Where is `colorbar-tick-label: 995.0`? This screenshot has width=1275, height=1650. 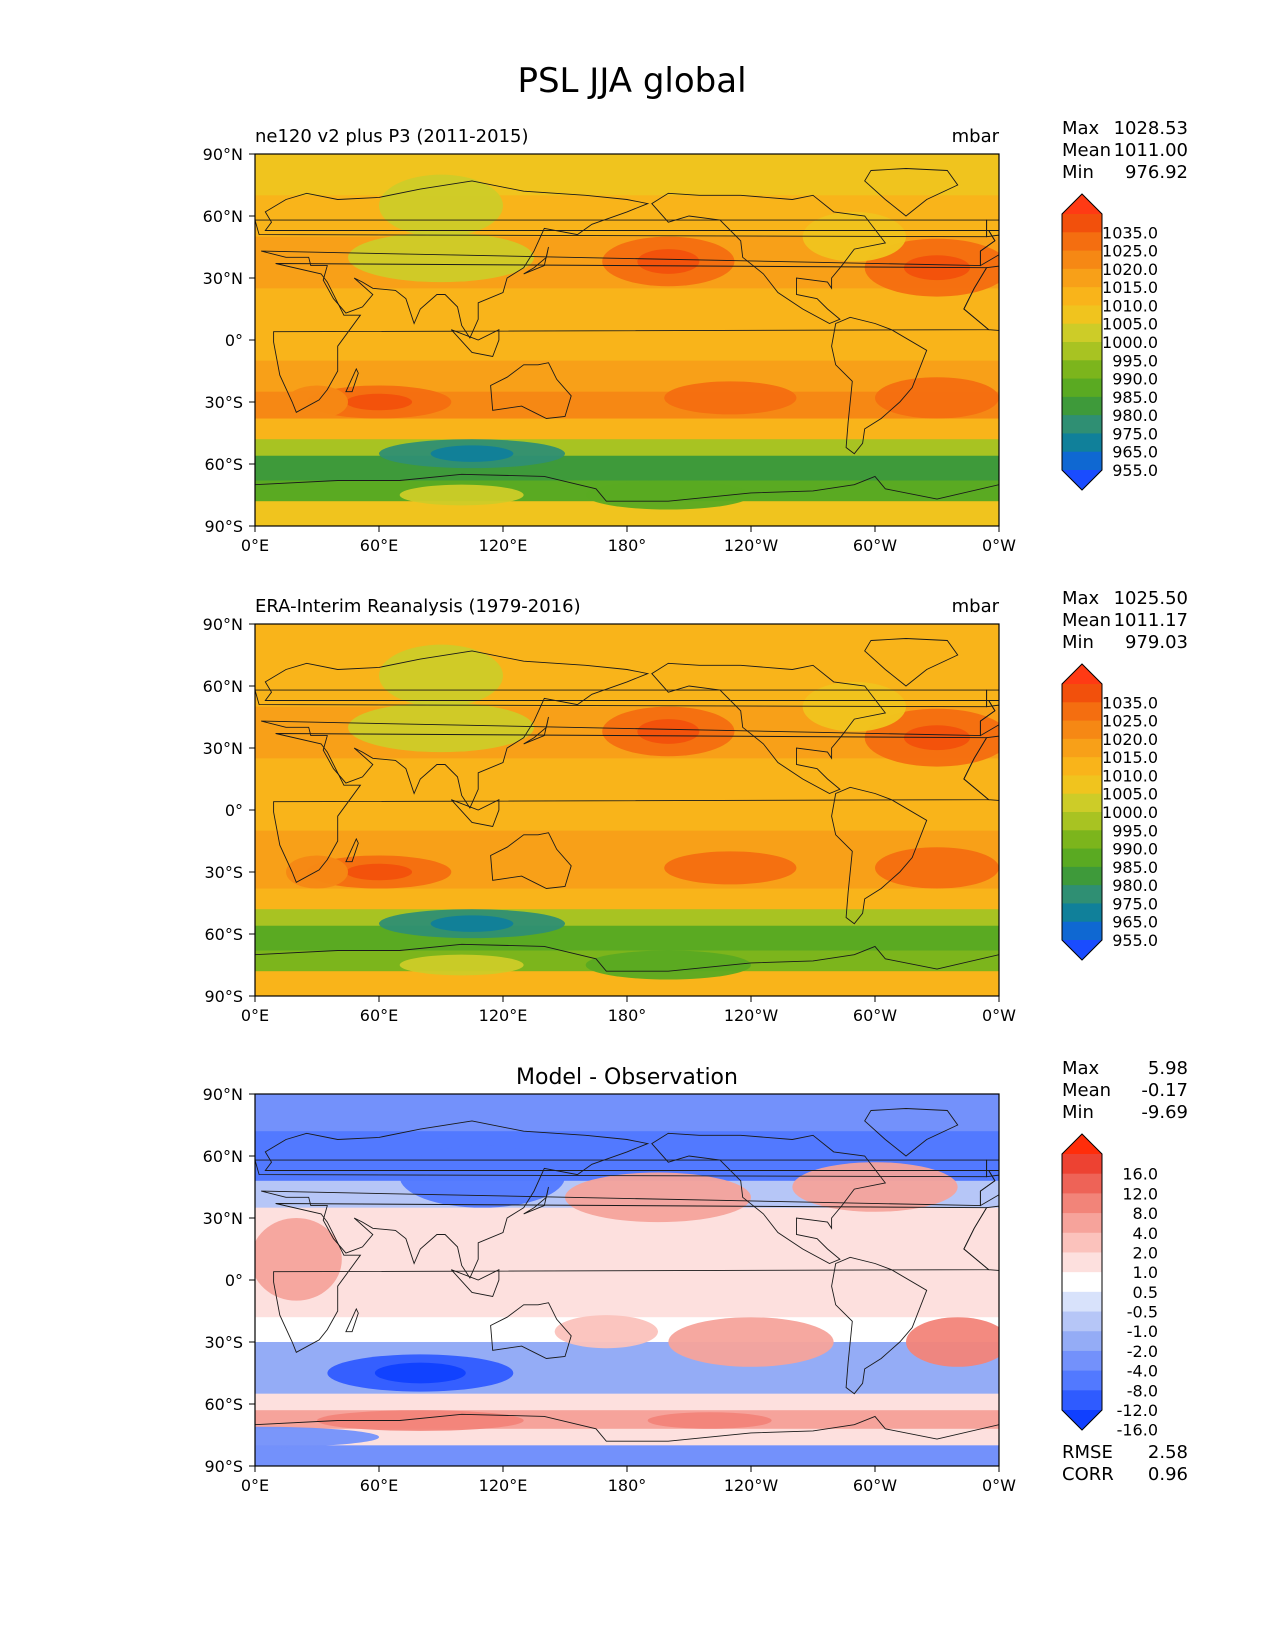
colorbar-tick-label: 995.0 is located at coordinates (1135, 830).